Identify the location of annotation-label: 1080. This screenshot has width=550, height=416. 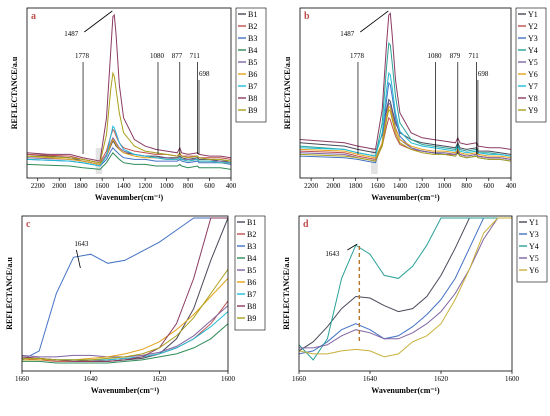
(157, 56).